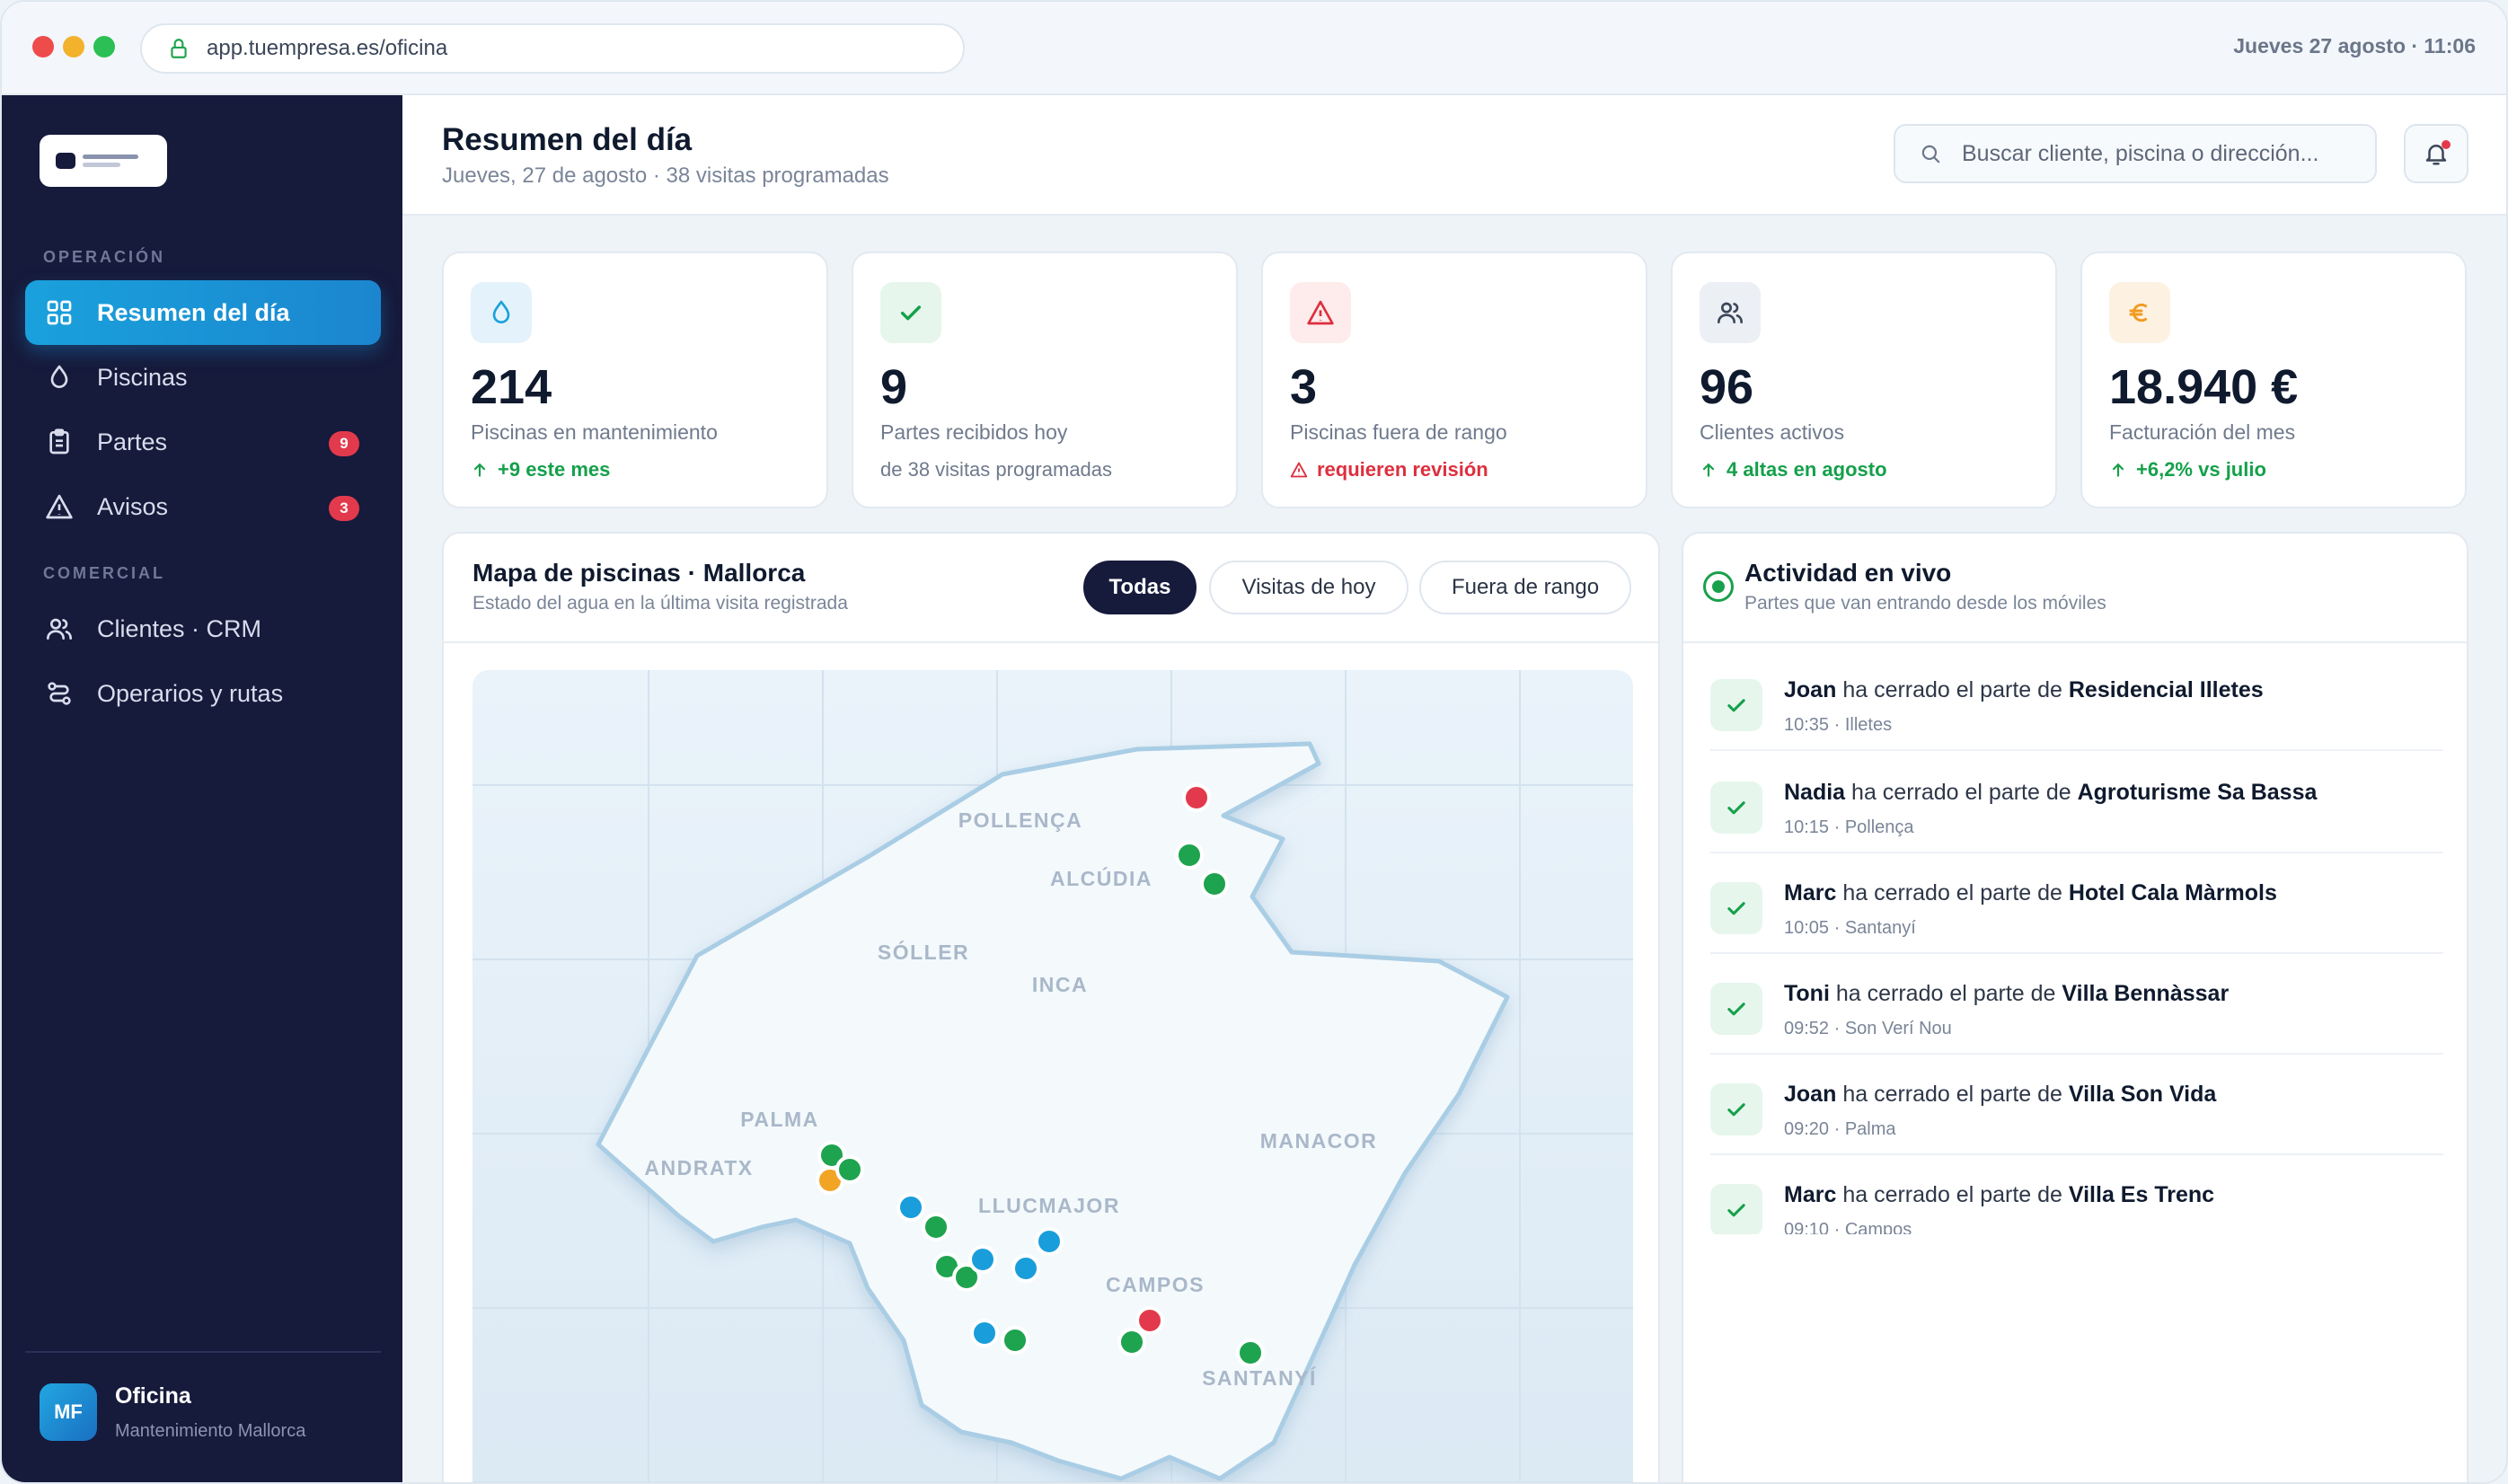 The width and height of the screenshot is (2508, 1484). Describe the element at coordinates (2354, 46) in the screenshot. I see `clock: Jueves 27 agosto · 11:06` at that location.